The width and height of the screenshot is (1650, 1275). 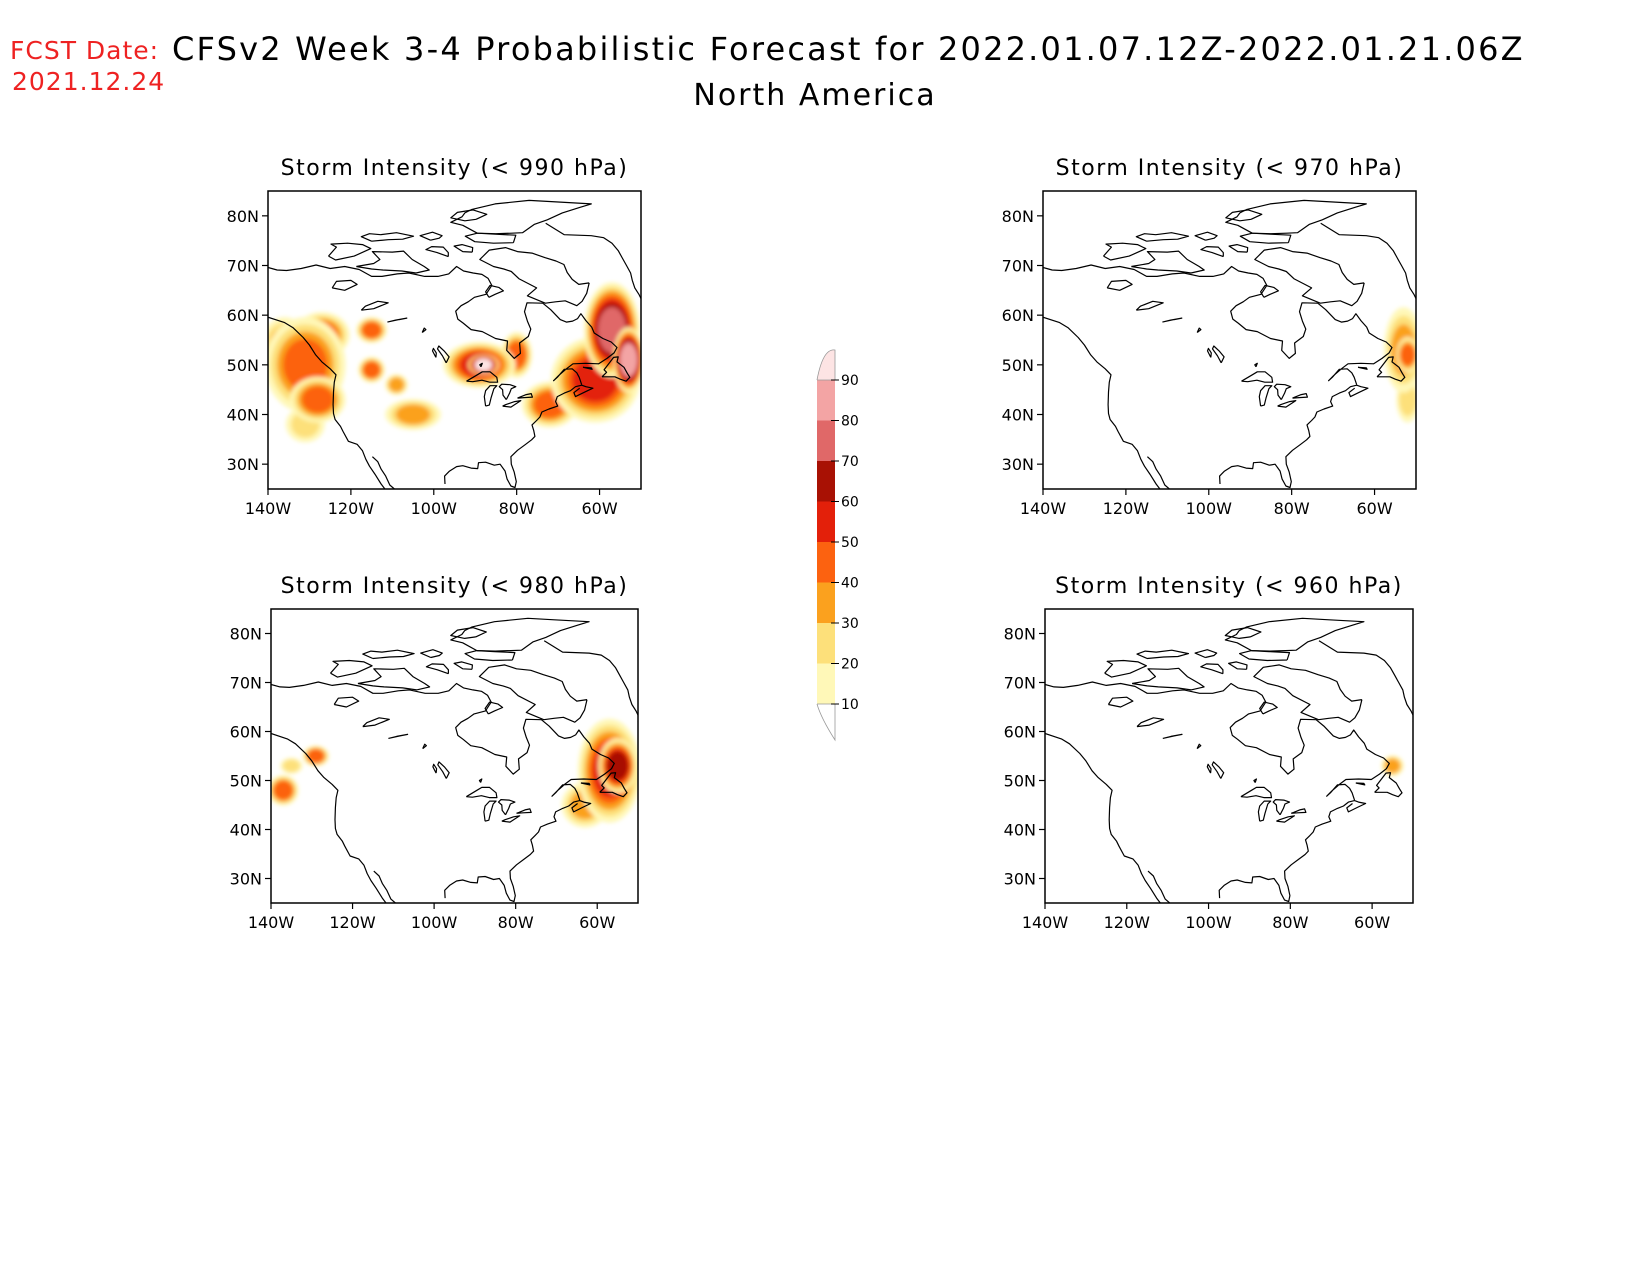 I want to click on panel-title: Storm Intensity (< 970 hPa), so click(x=1230, y=168).